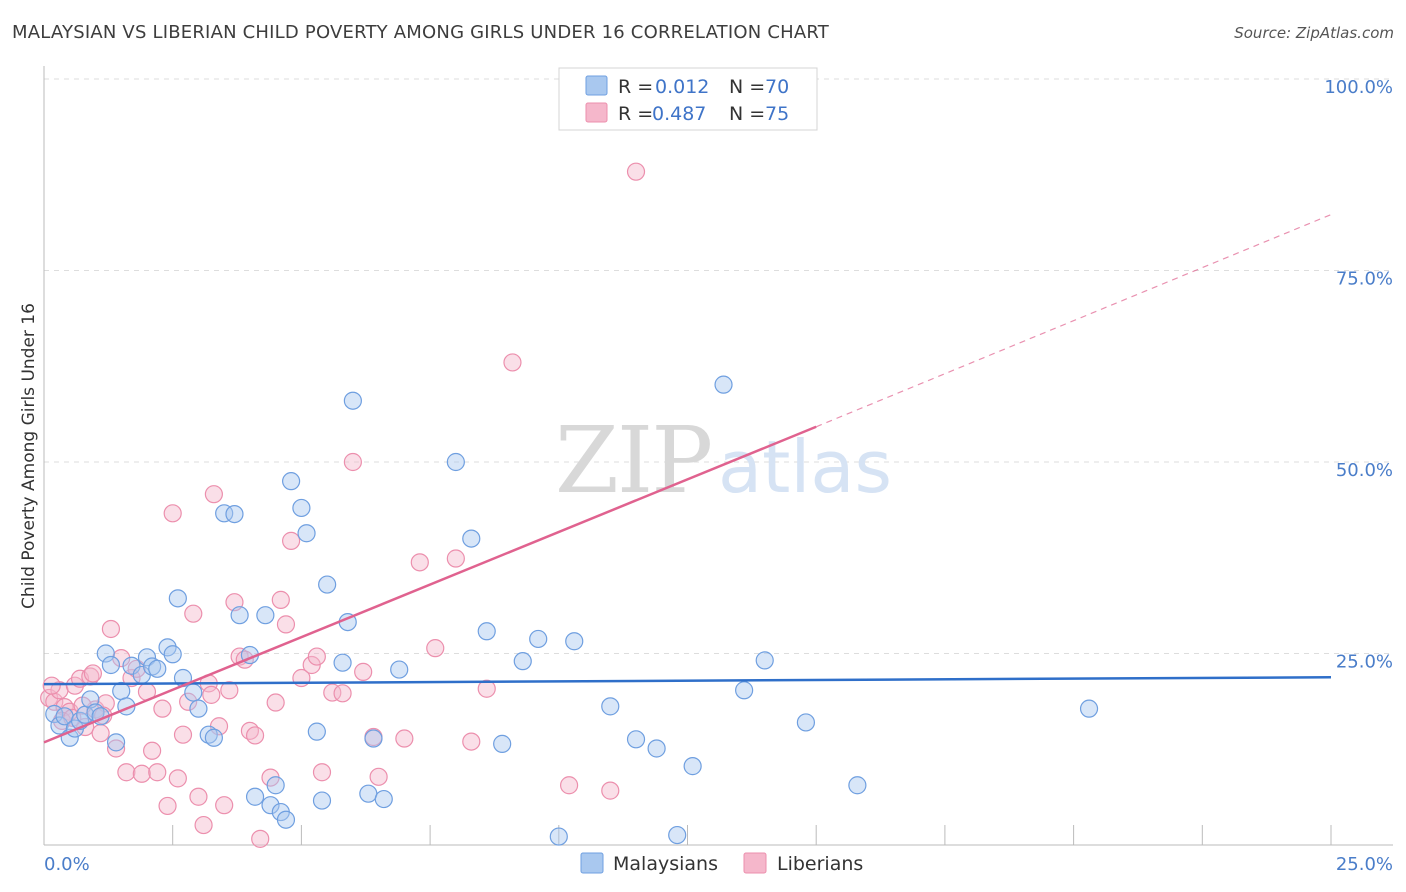 This screenshot has width=1406, height=892. Describe the element at coordinates (682, 87) in the screenshot. I see `legend-r-value-1: 0.012` at that location.